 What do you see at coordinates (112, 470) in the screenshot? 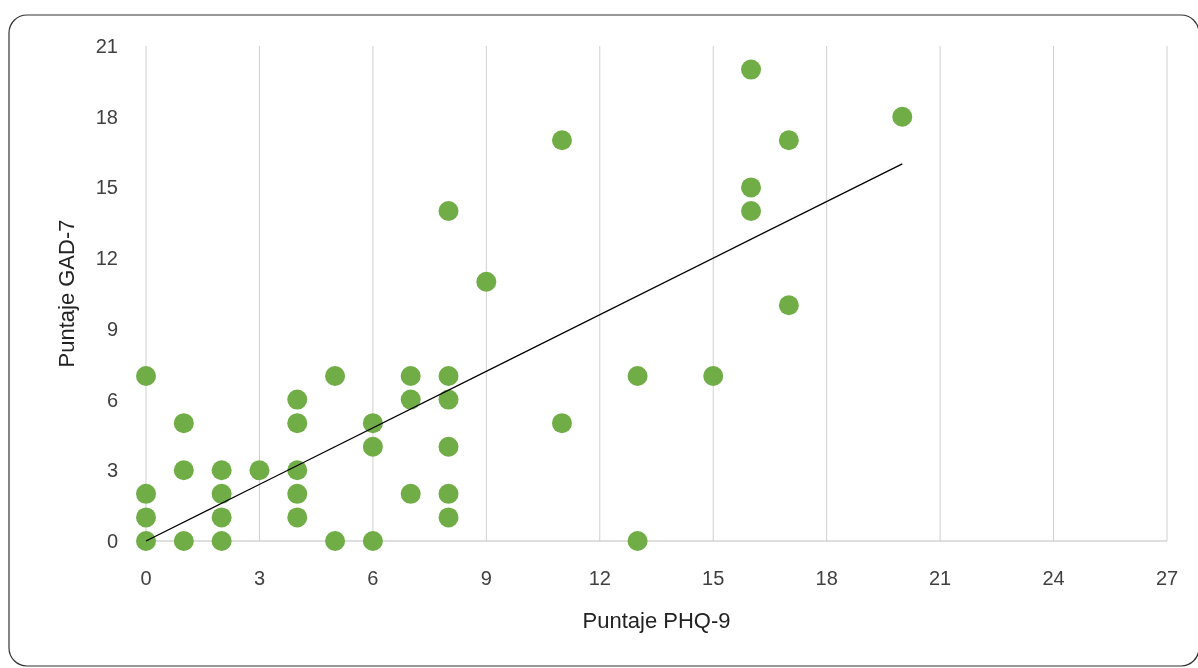
I see `y-tick-label: 3` at bounding box center [112, 470].